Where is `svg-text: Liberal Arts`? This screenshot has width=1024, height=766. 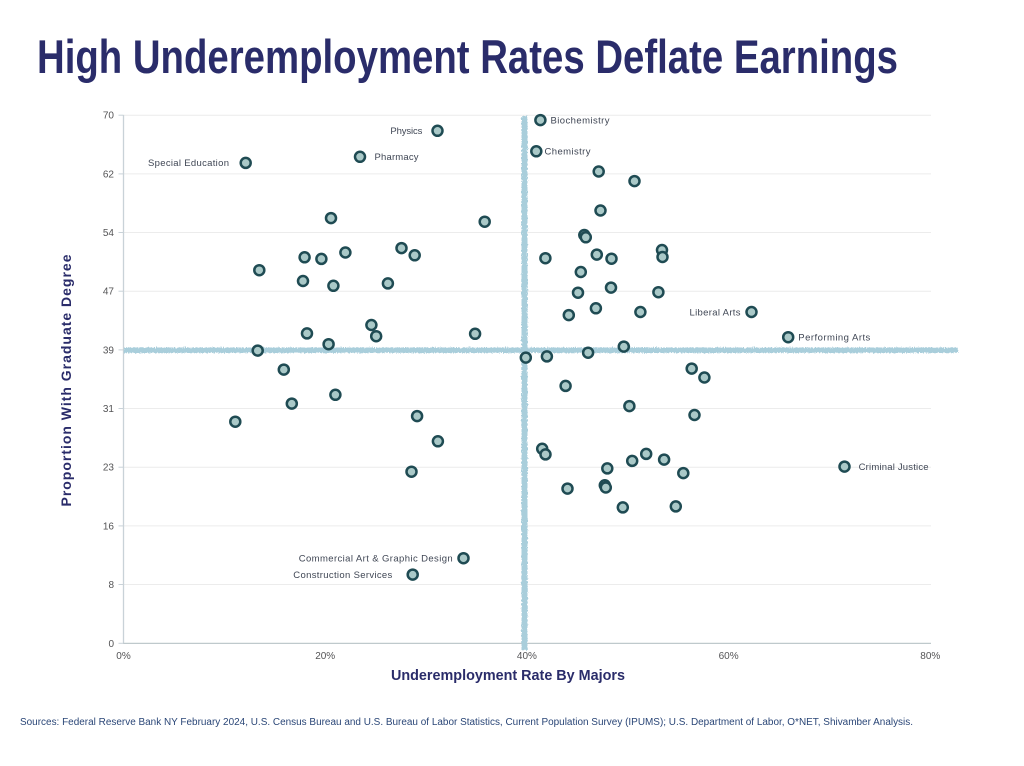
svg-text: Liberal Arts is located at coordinates (715, 312).